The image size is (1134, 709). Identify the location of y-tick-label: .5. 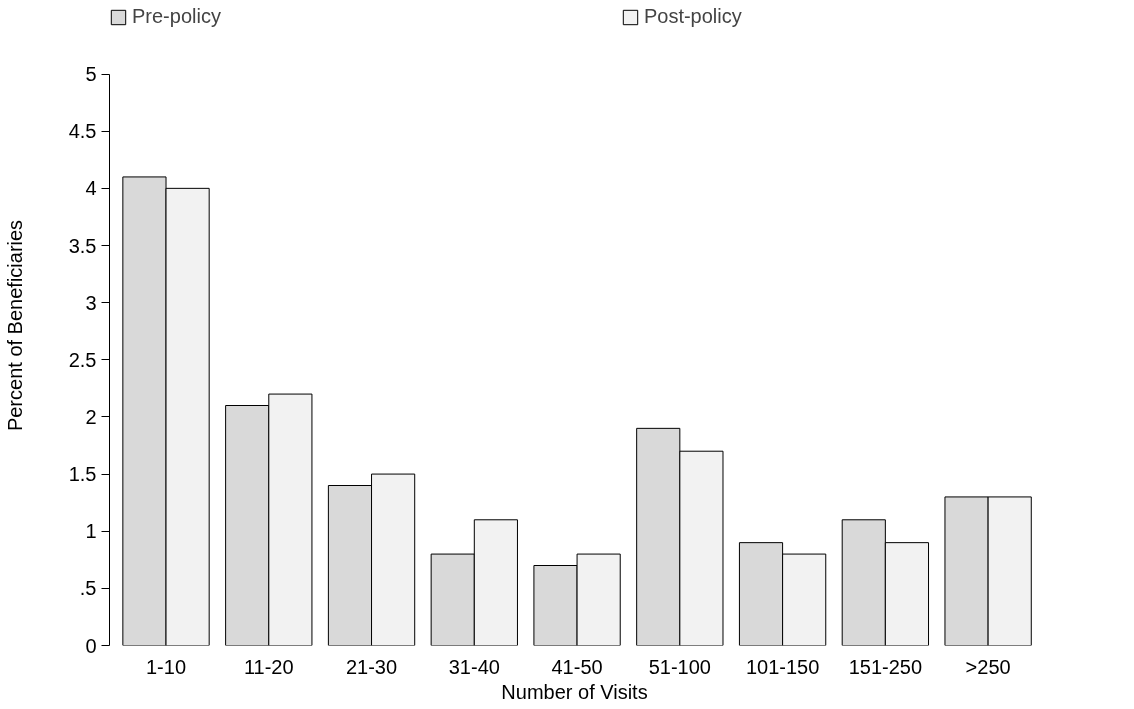
(88, 588).